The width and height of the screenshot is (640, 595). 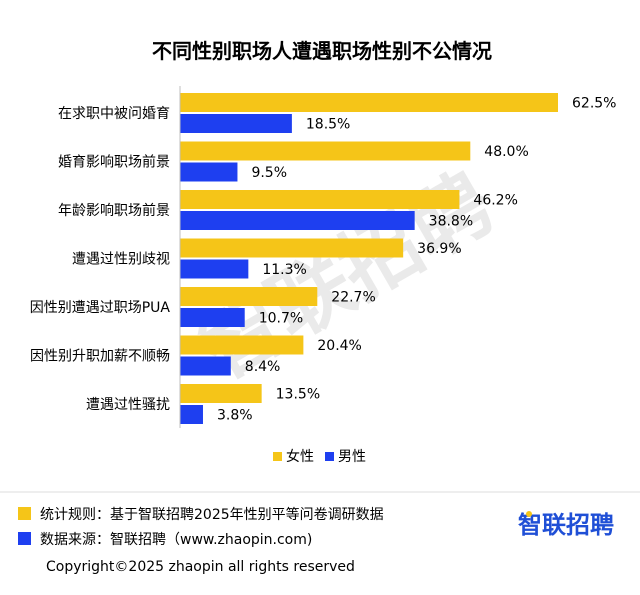 I want to click on footer-rule-swatch, so click(x=24, y=513).